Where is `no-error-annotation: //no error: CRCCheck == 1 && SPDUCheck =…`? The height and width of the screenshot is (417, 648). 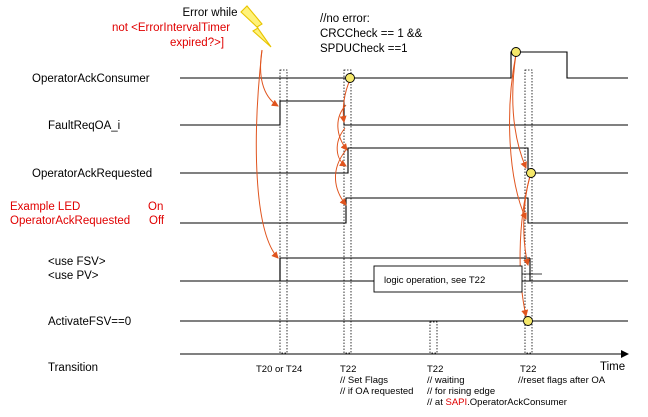
no-error-annotation: //no error: CRCCheck == 1 && SPDUCheck =… is located at coordinates (371, 34).